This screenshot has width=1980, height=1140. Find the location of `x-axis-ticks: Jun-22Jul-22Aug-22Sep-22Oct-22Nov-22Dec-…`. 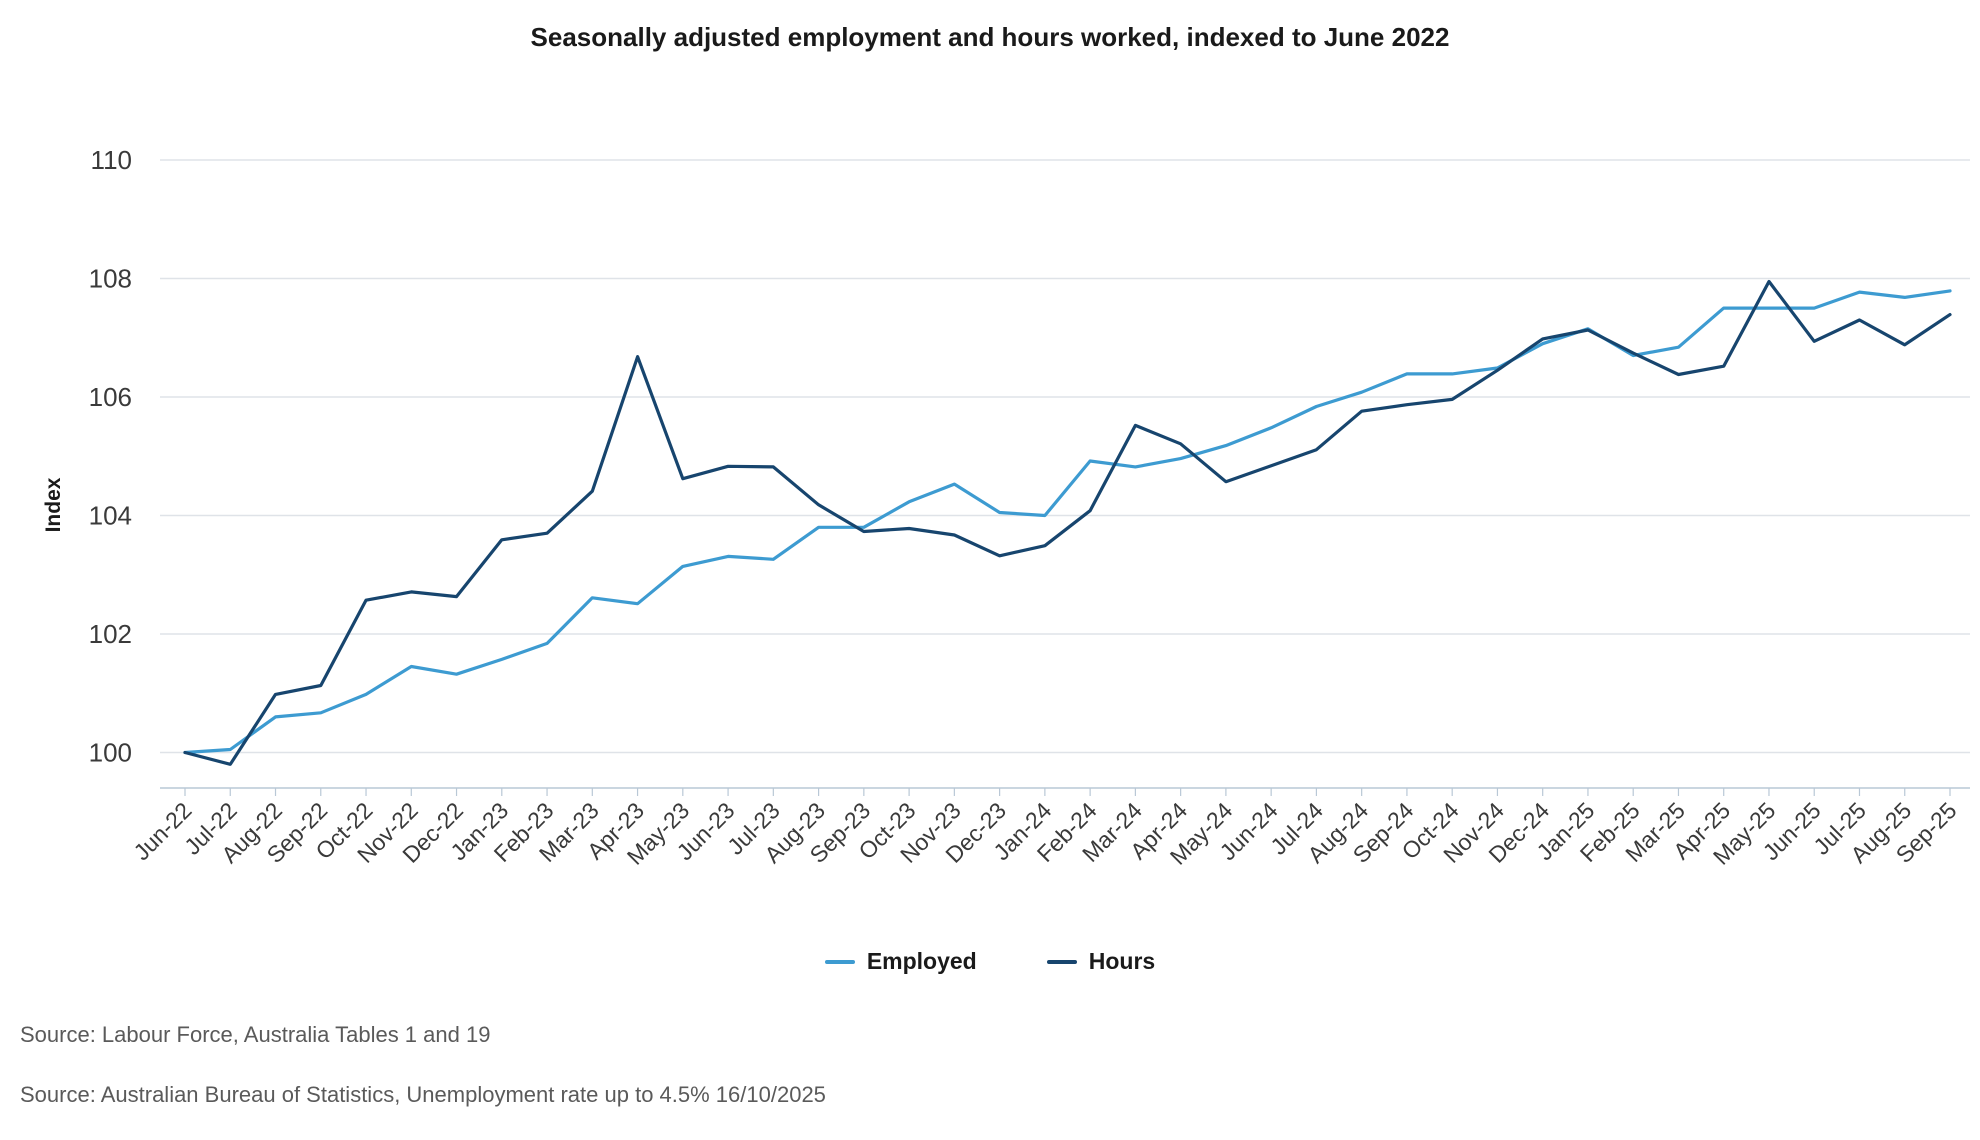

x-axis-ticks: Jun-22Jul-22Aug-22Sep-22Oct-22Nov-22Dec-… is located at coordinates (1045, 829).